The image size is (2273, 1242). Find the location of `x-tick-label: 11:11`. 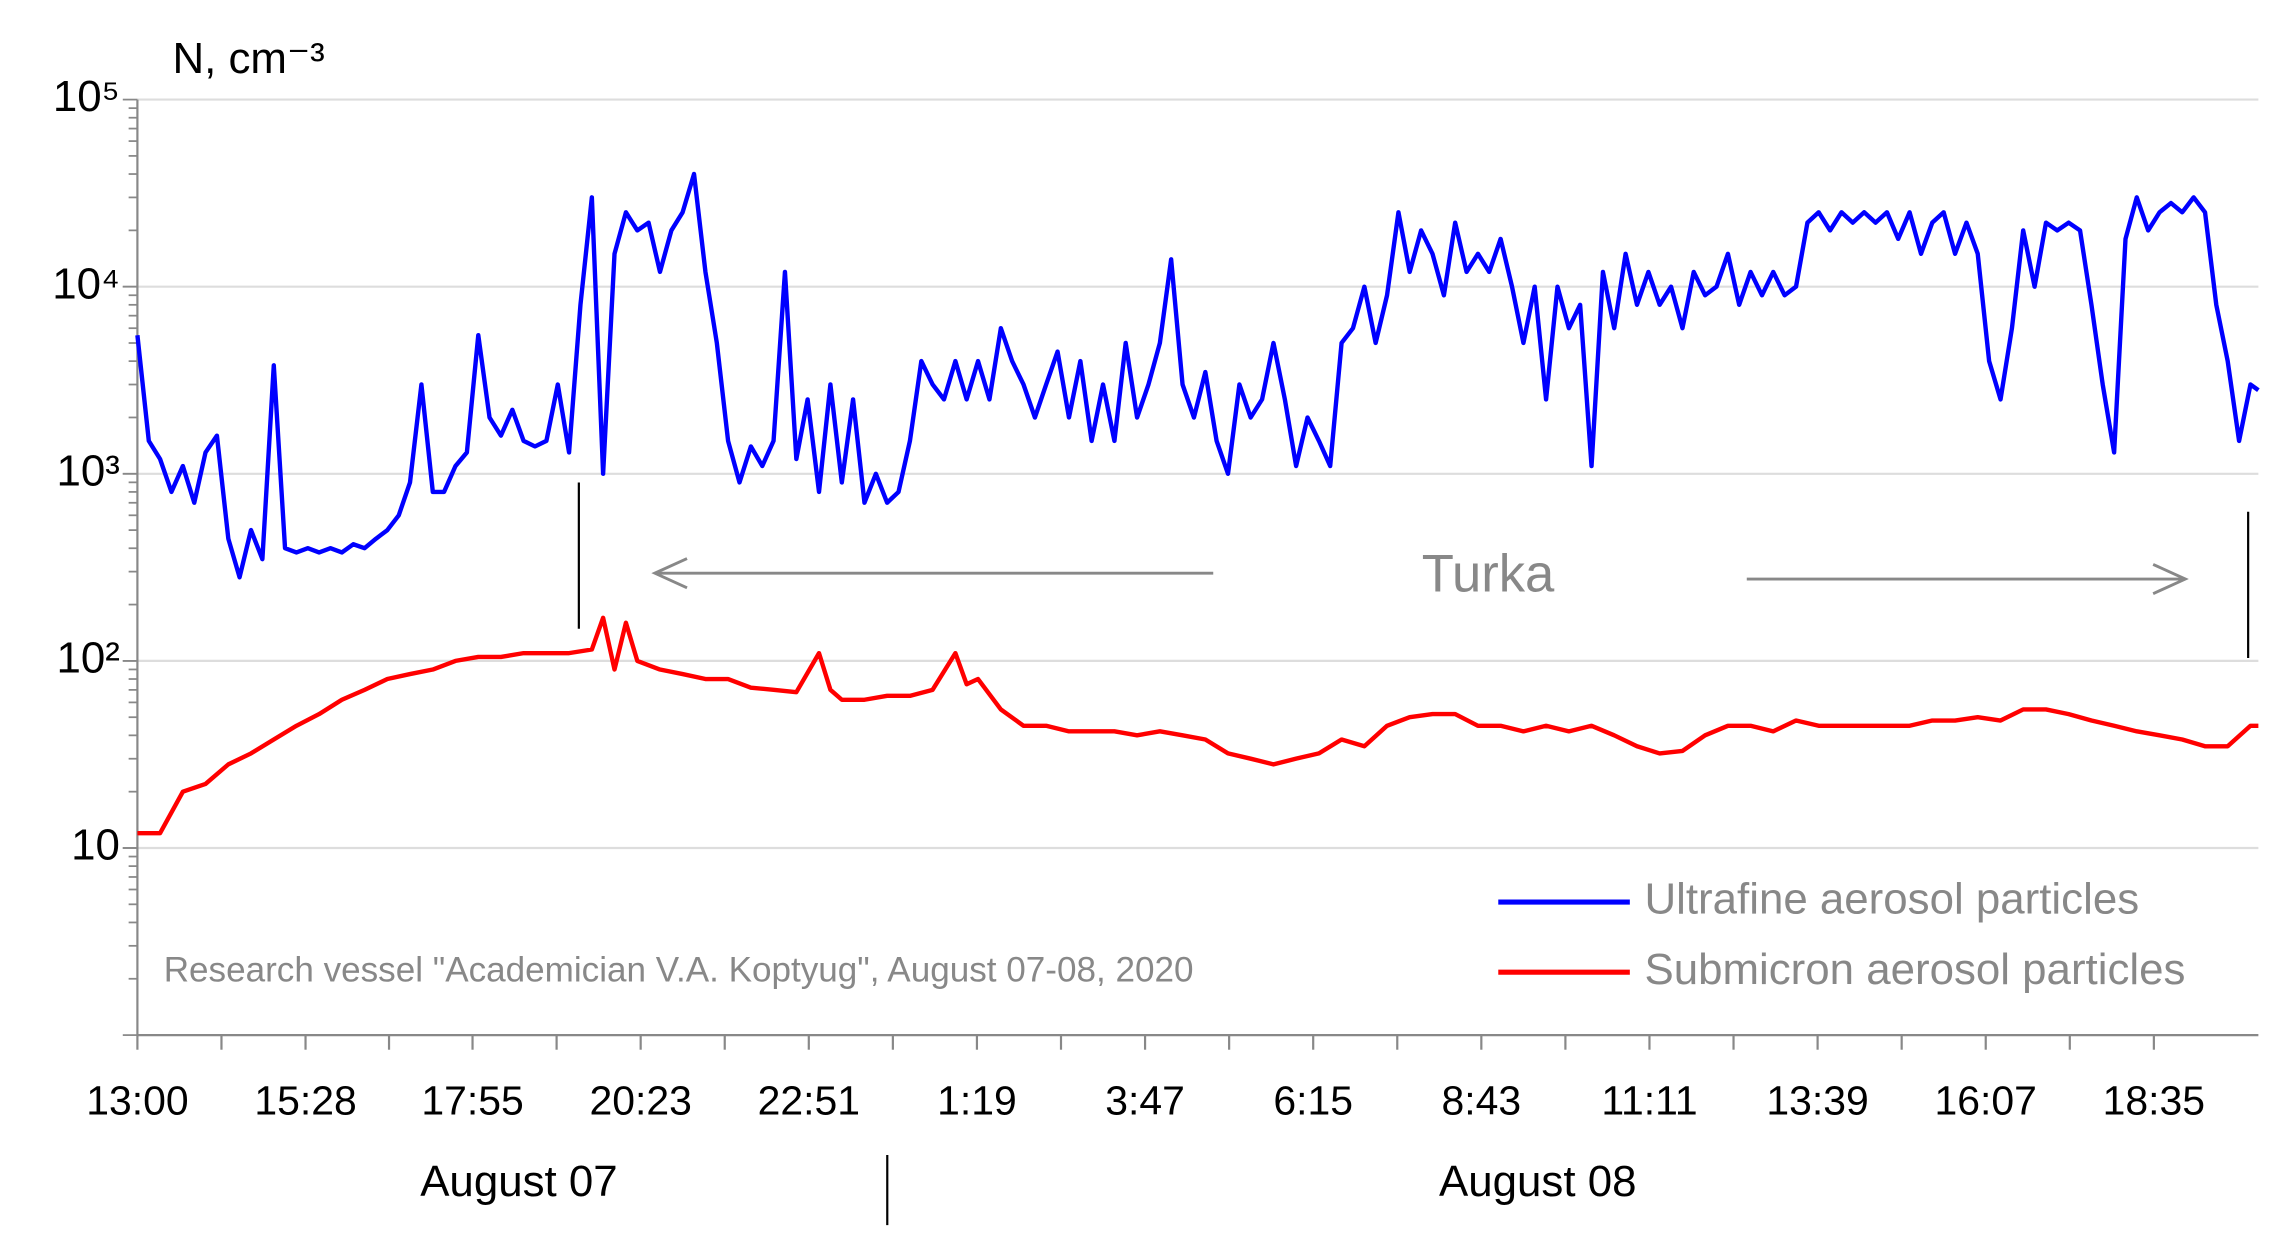

x-tick-label: 11:11 is located at coordinates (1649, 1101).